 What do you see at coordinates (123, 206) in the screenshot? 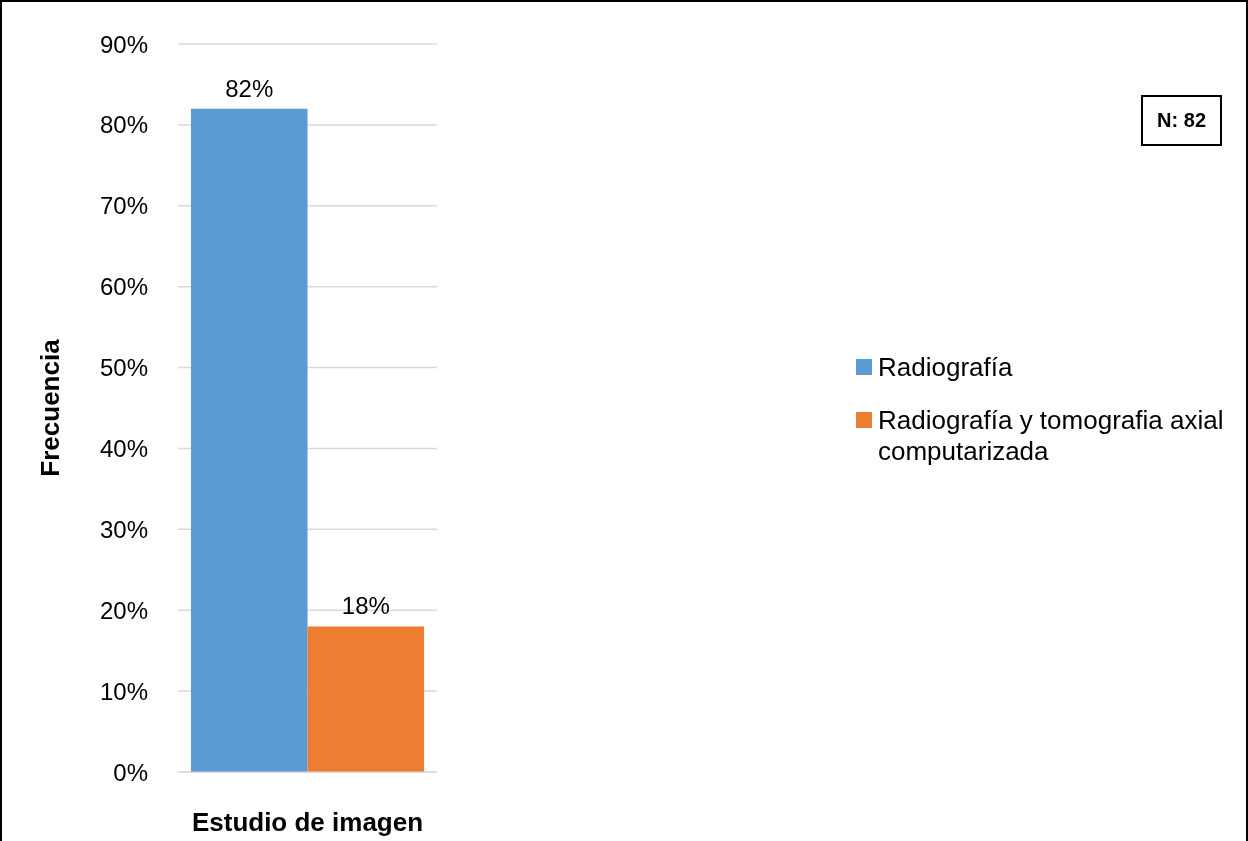
I see `y-tick-label: 70%` at bounding box center [123, 206].